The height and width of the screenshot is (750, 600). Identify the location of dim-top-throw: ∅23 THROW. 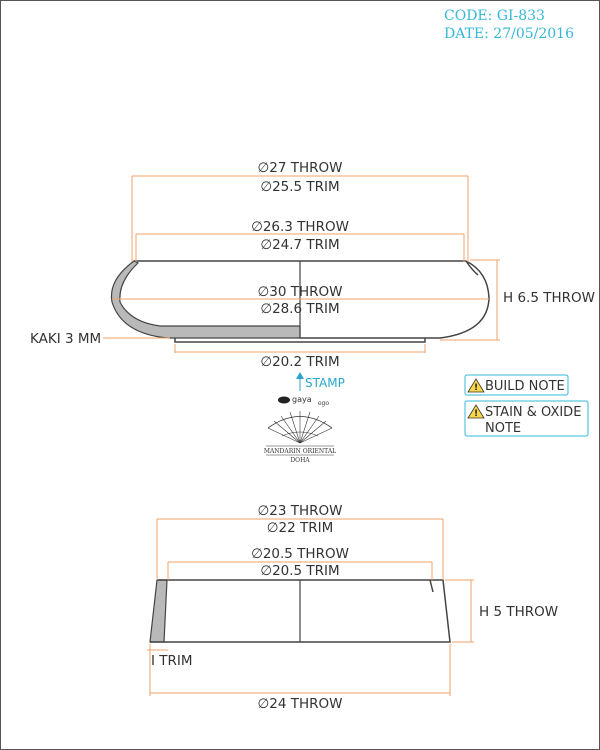
(300, 511).